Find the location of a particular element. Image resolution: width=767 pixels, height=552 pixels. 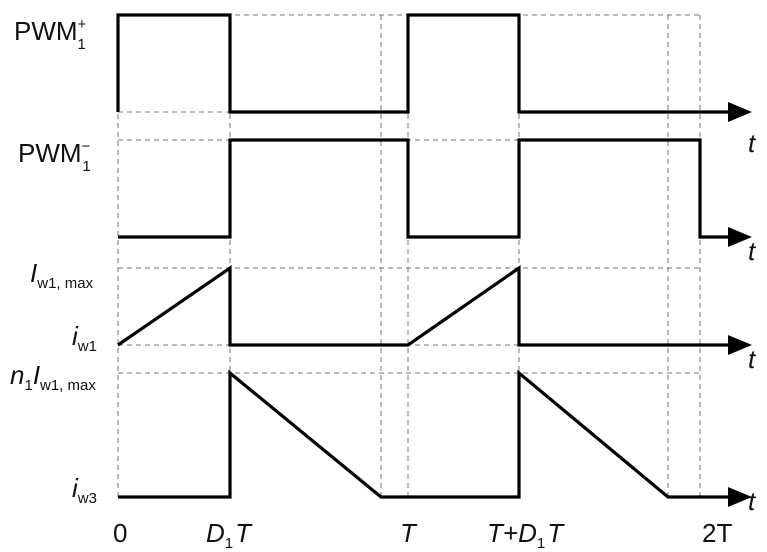

pwm1-plus-axis-label: t is located at coordinates (752, 143).